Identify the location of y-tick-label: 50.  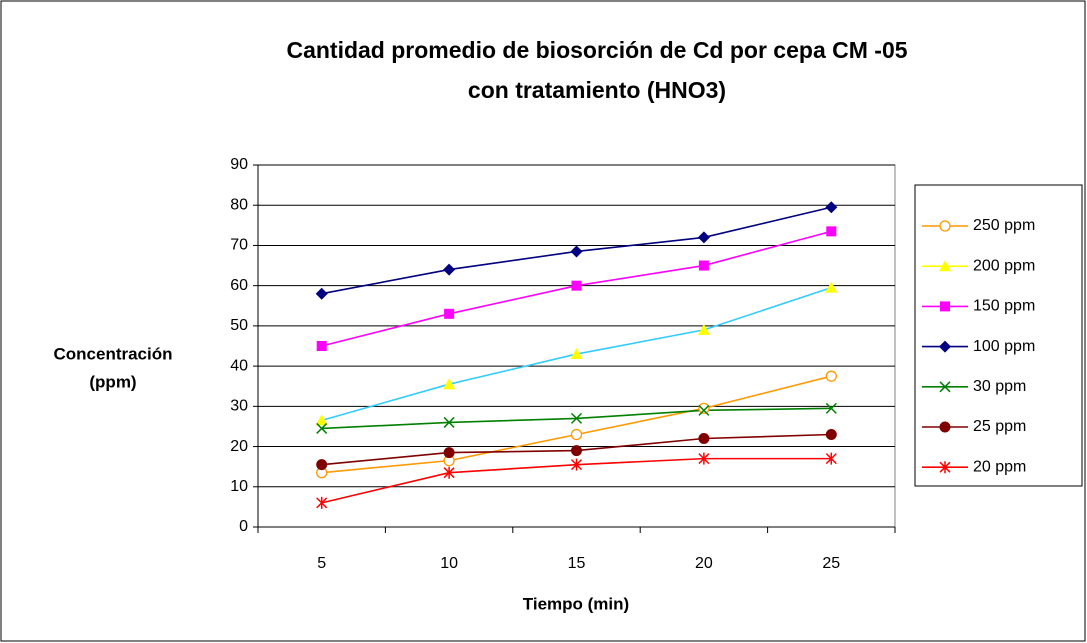
(239, 325).